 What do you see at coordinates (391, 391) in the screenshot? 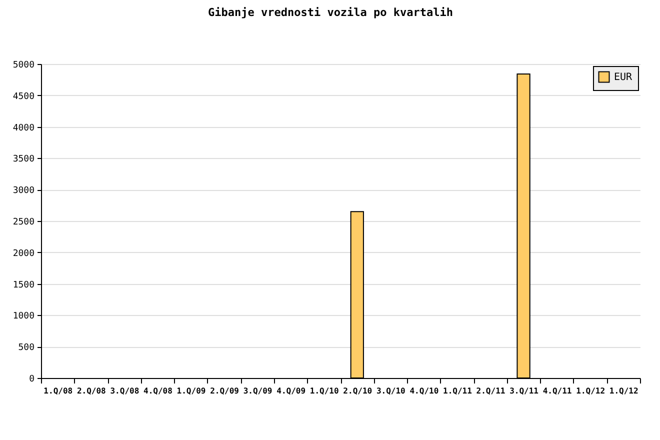
I see `x-tick-label: 3.Q/10` at bounding box center [391, 391].